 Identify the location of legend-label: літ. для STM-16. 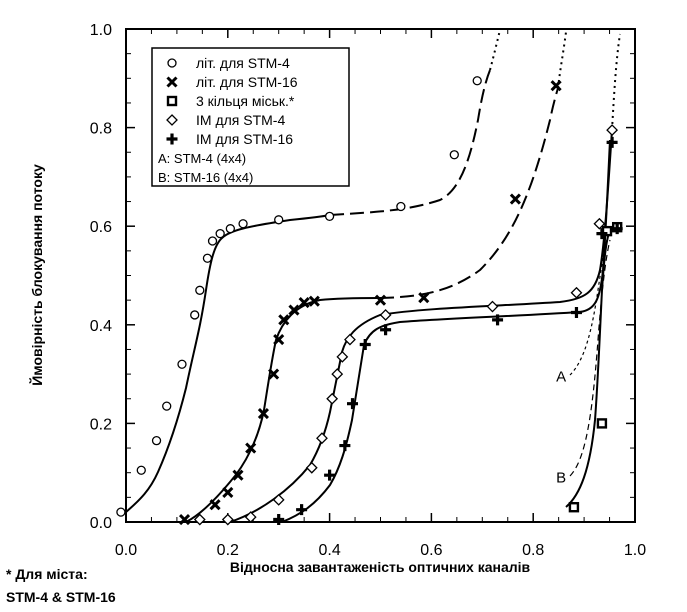
(247, 82).